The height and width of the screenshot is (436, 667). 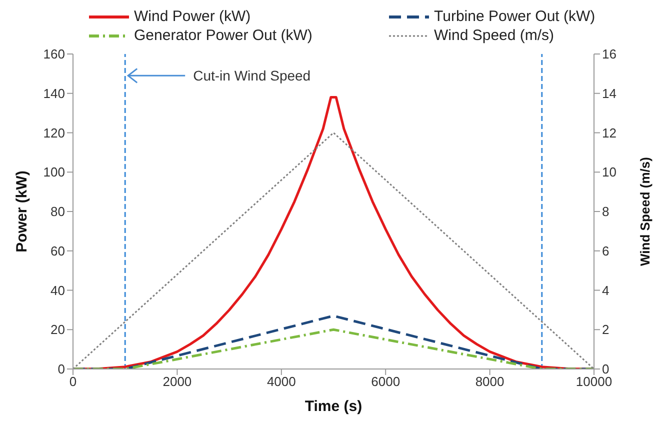 What do you see at coordinates (606, 290) in the screenshot?
I see `y2-tick-label: 4` at bounding box center [606, 290].